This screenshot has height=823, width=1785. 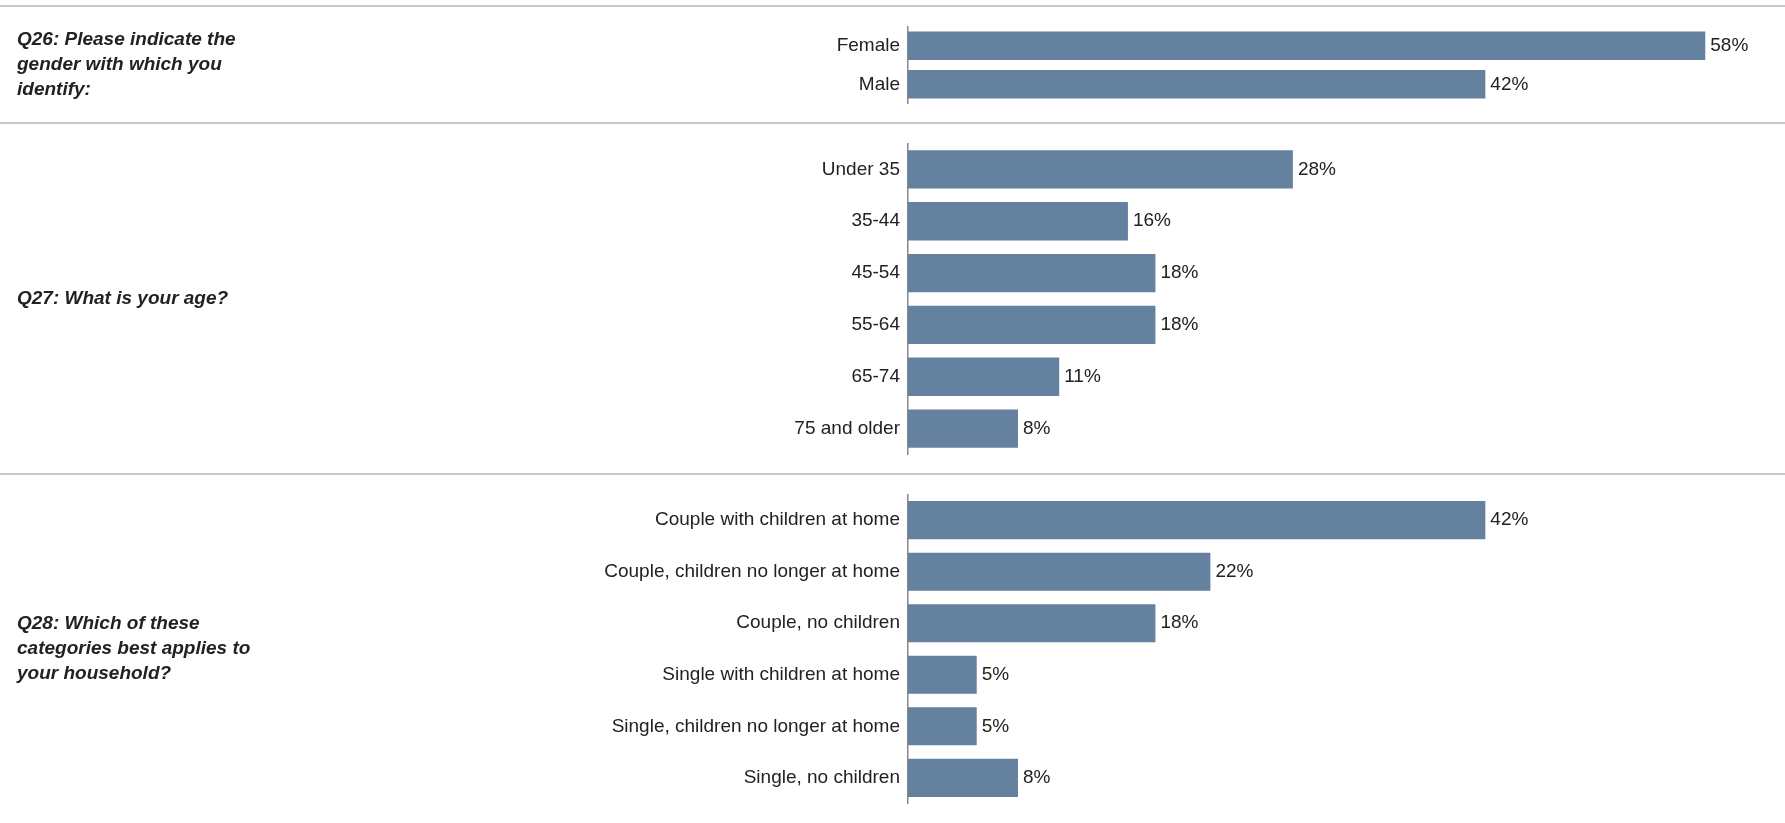 I want to click on y-tick-label: Couple with children at home, so click(x=777, y=519).